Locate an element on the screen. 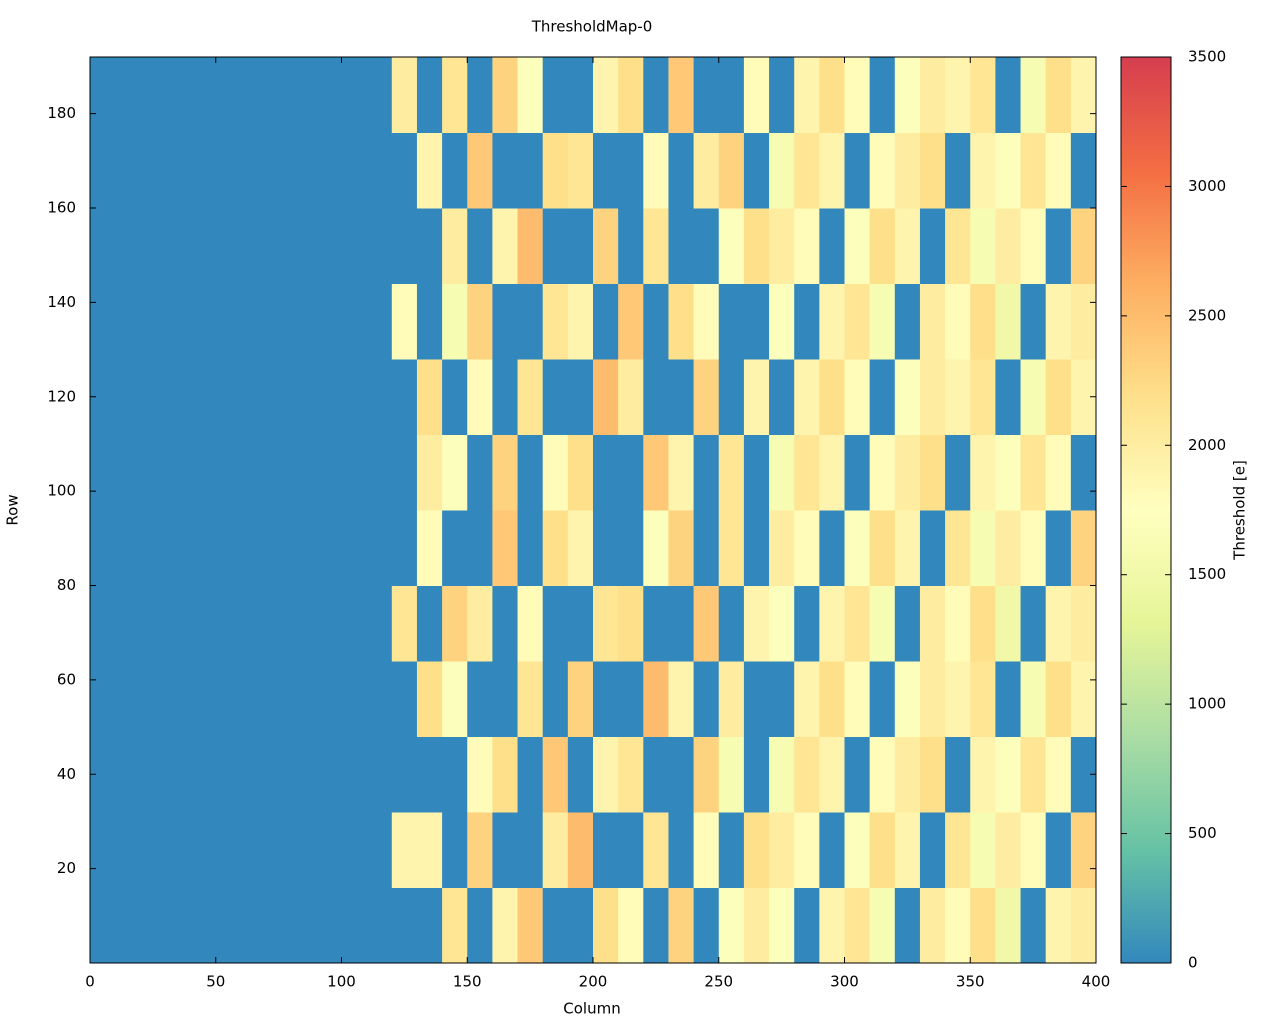 This screenshot has width=1280, height=1024. x-tick-label: 0 is located at coordinates (90, 982).